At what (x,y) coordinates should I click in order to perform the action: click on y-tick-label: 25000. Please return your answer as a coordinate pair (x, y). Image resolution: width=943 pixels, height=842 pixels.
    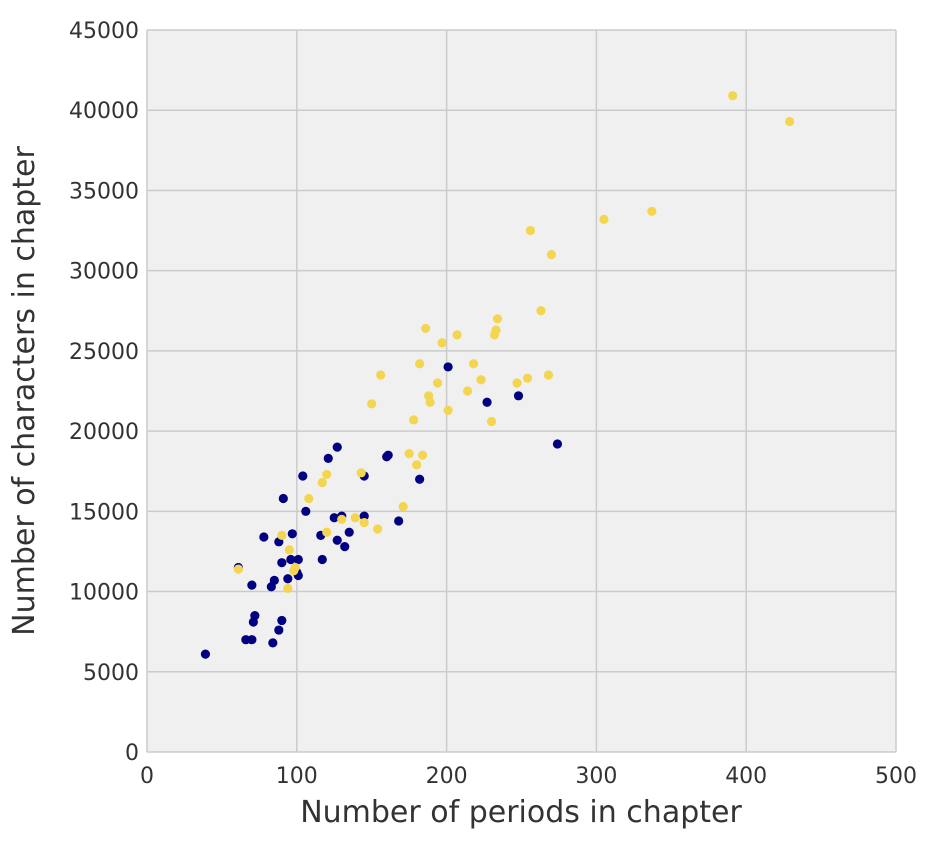
    Looking at the image, I should click on (104, 352).